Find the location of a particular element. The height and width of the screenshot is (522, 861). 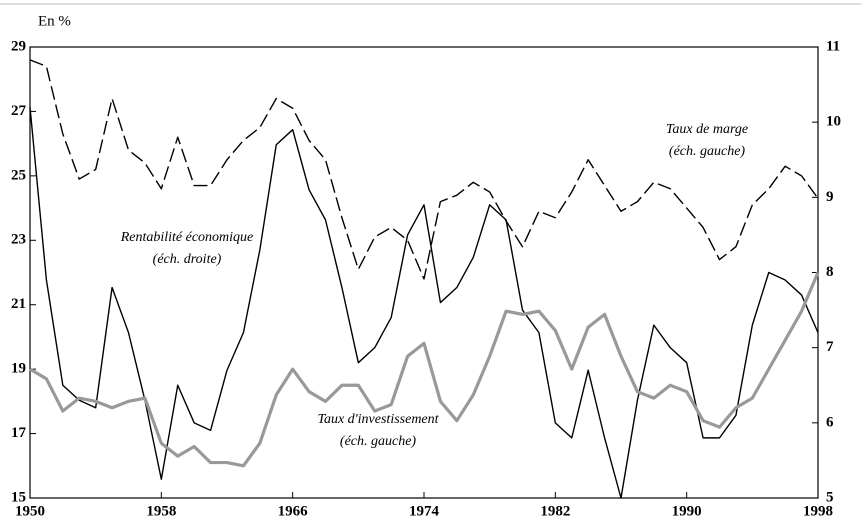

y-tick-label: 23 is located at coordinates (18, 240).